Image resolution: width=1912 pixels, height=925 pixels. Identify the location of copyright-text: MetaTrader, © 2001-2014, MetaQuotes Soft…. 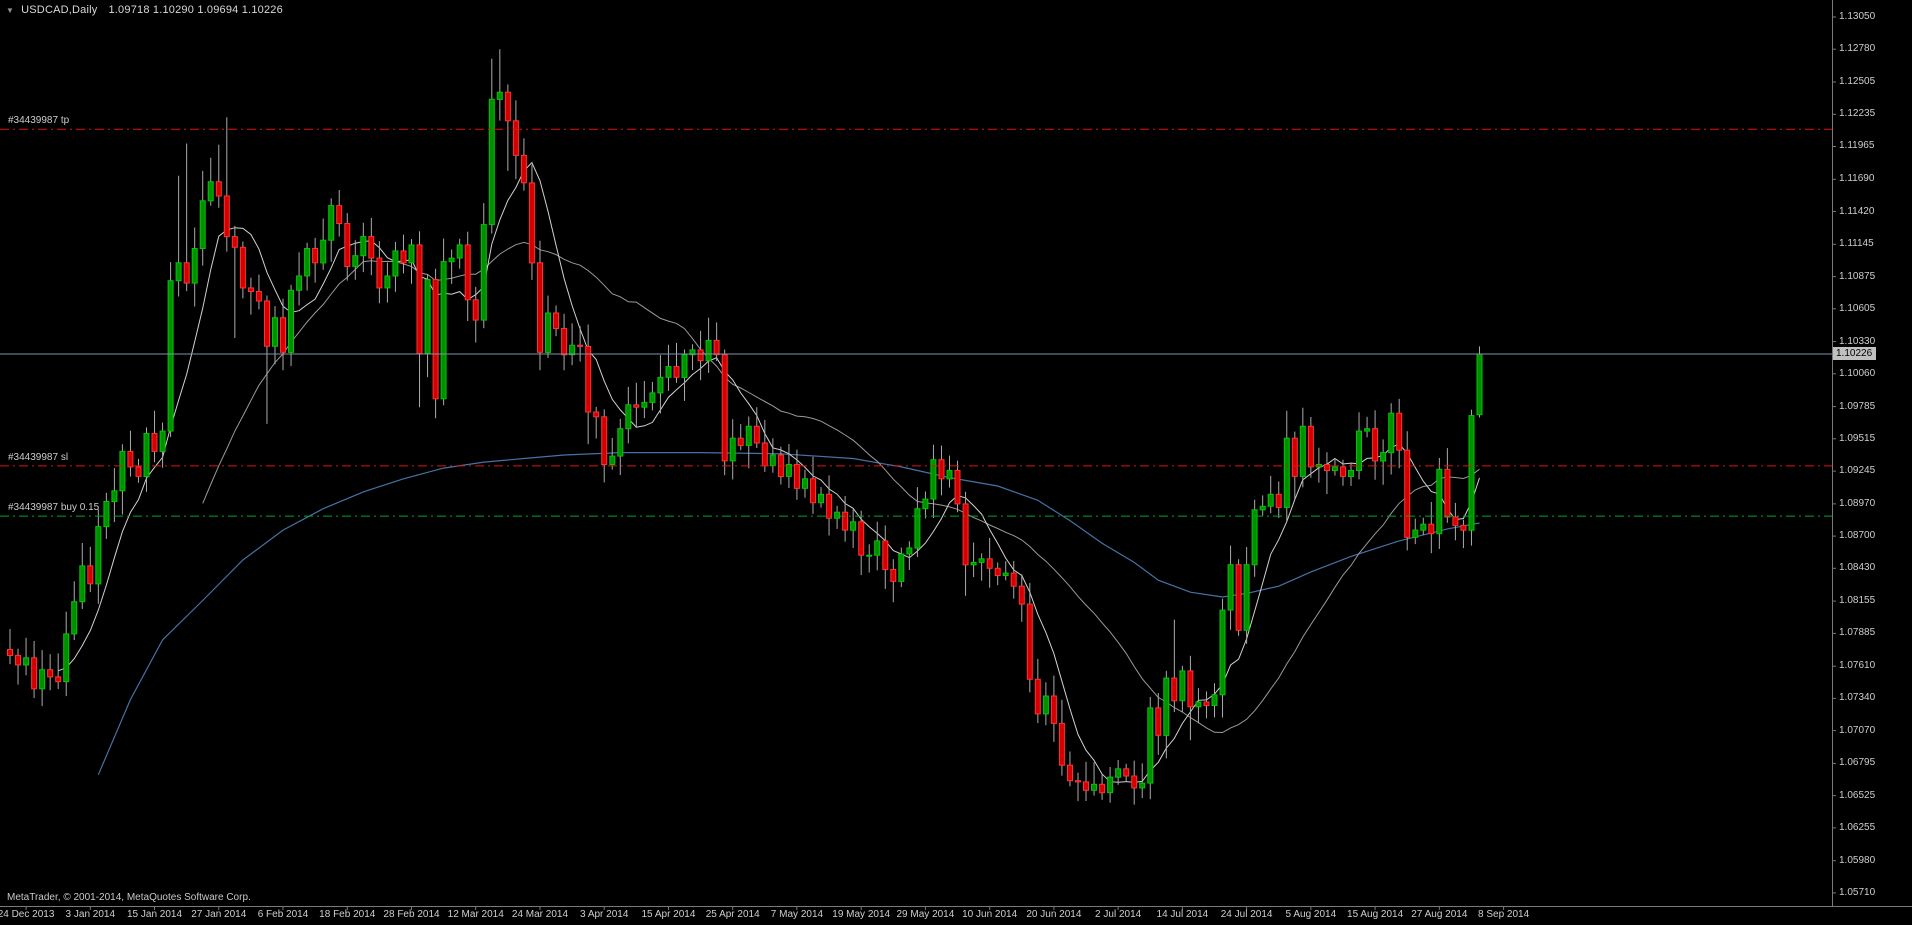
(129, 897).